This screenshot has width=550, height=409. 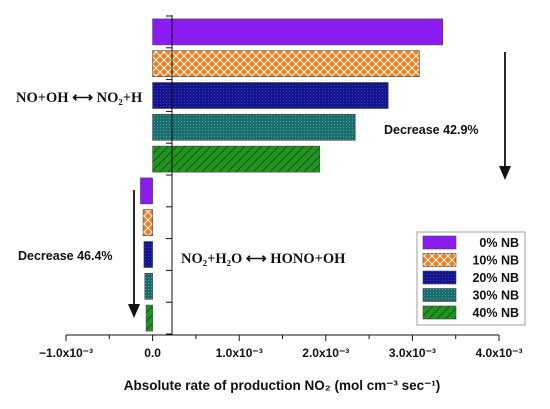 I want to click on bar-2-40-nb, so click(x=149, y=318).